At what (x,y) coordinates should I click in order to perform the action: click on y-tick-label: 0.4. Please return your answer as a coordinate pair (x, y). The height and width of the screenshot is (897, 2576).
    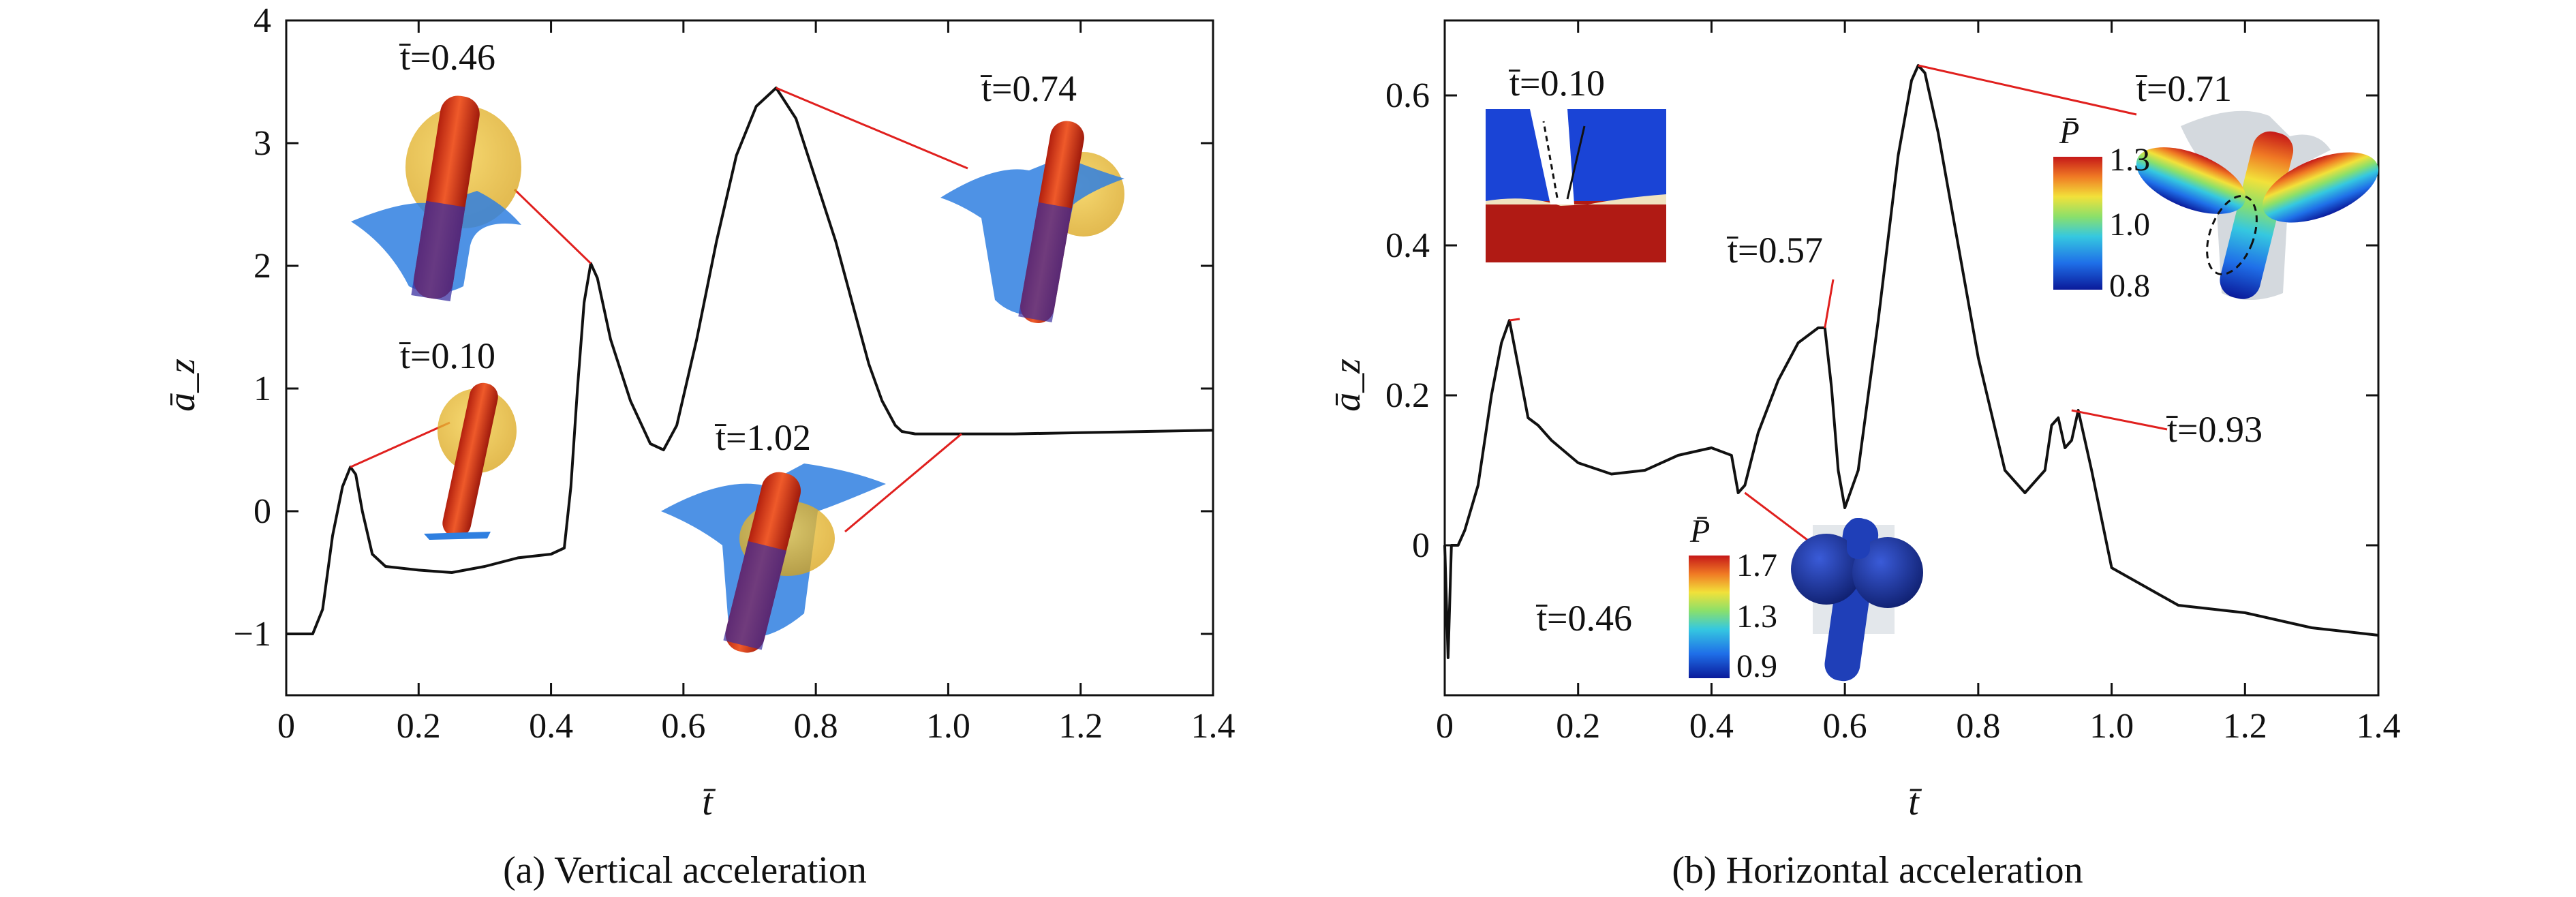
    Looking at the image, I should click on (1408, 246).